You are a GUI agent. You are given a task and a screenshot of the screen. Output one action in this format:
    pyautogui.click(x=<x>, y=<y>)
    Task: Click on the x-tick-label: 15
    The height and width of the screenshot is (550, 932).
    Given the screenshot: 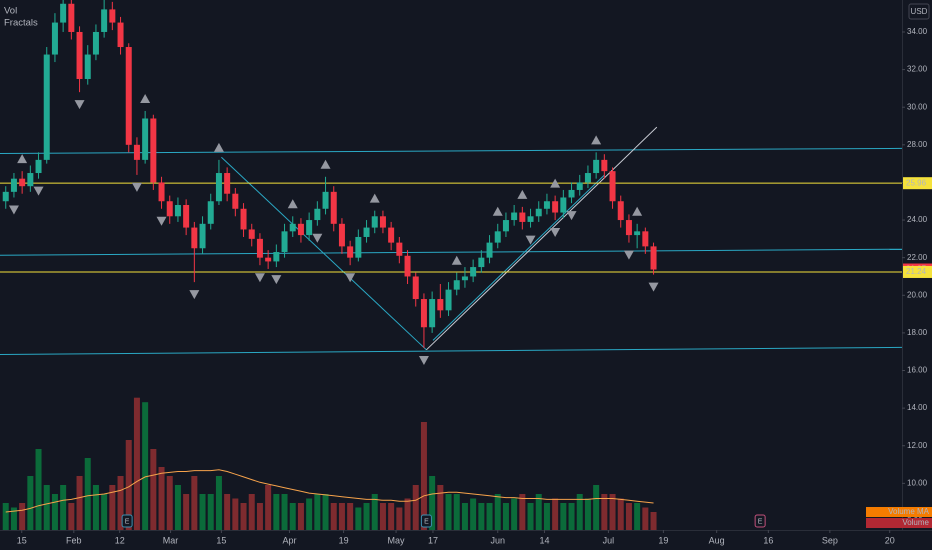 What is the action you would take?
    pyautogui.click(x=22, y=540)
    